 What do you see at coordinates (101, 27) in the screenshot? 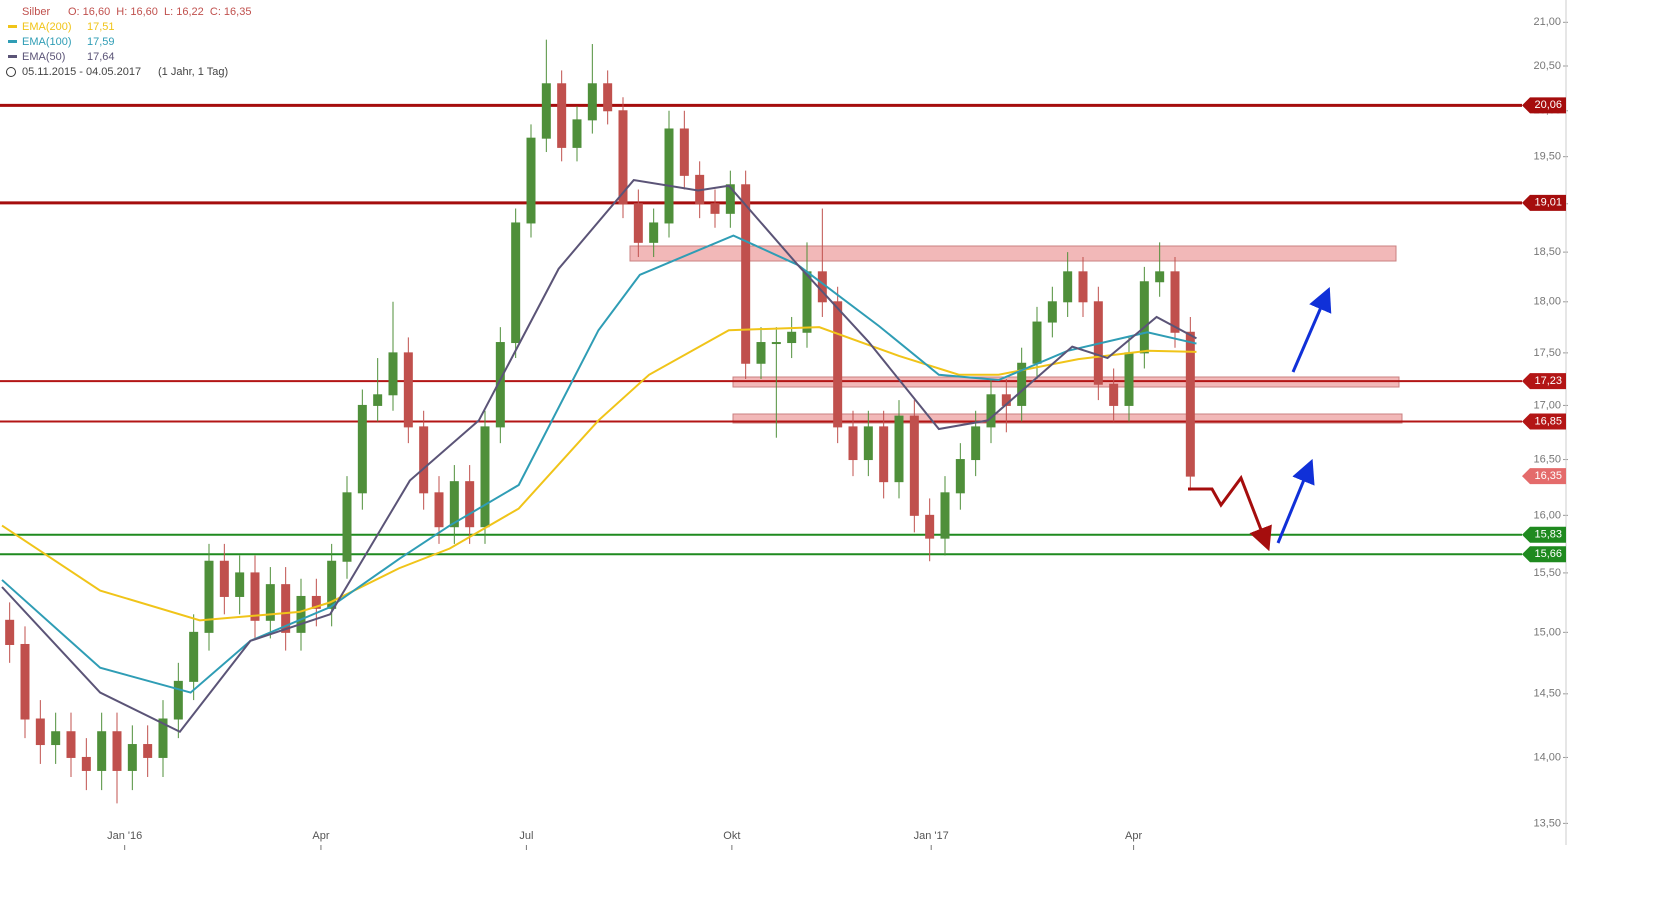
I see `legend-value: 17,51` at bounding box center [101, 27].